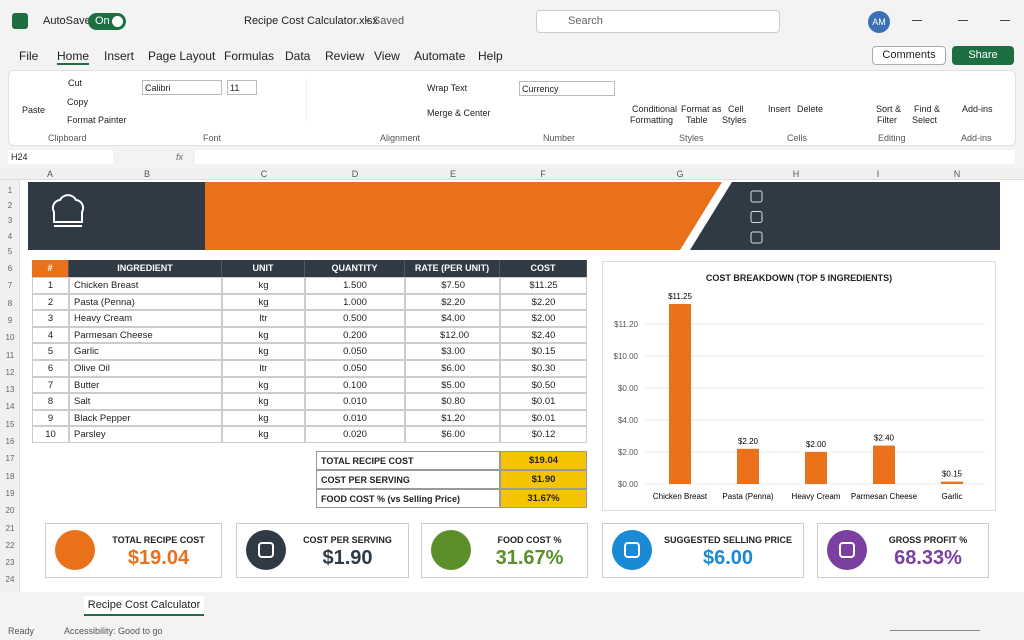  I want to click on table-cell: $5.00, so click(452, 385).